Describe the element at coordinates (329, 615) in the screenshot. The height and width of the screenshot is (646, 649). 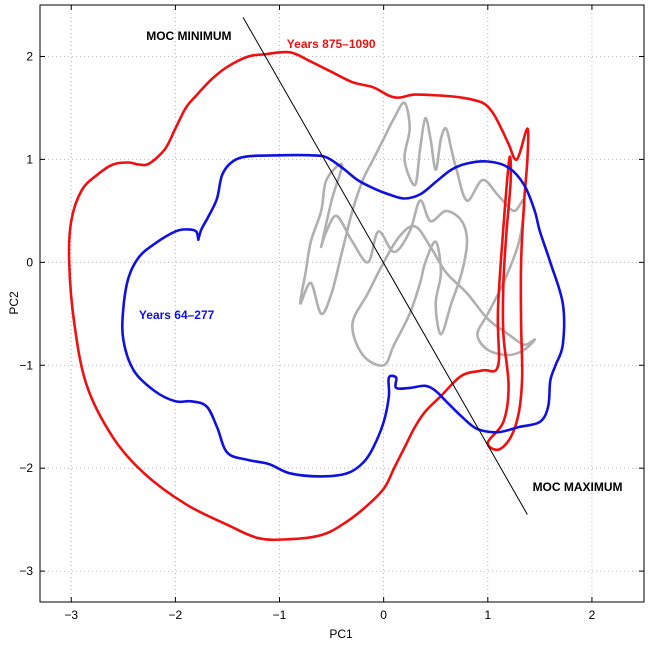
I see `x-tick-labels: −3 −2 −1 0 1 2` at that location.